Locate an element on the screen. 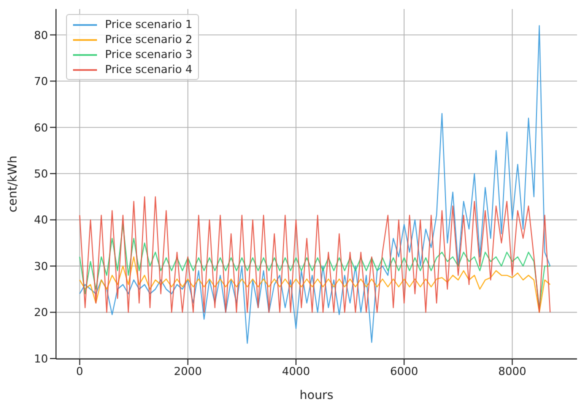 The width and height of the screenshot is (578, 407). y-tick-label: 70 is located at coordinates (41, 81).